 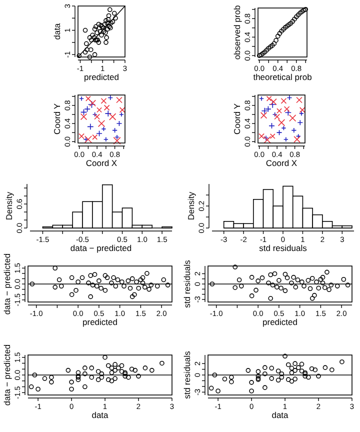 I want to click on x-axis-title: std residuals, so click(x=283, y=248).